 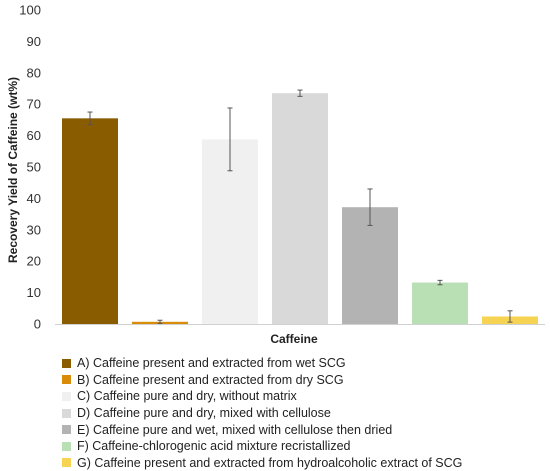 What do you see at coordinates (34, 135) in the screenshot?
I see `y-tick-label: 60` at bounding box center [34, 135].